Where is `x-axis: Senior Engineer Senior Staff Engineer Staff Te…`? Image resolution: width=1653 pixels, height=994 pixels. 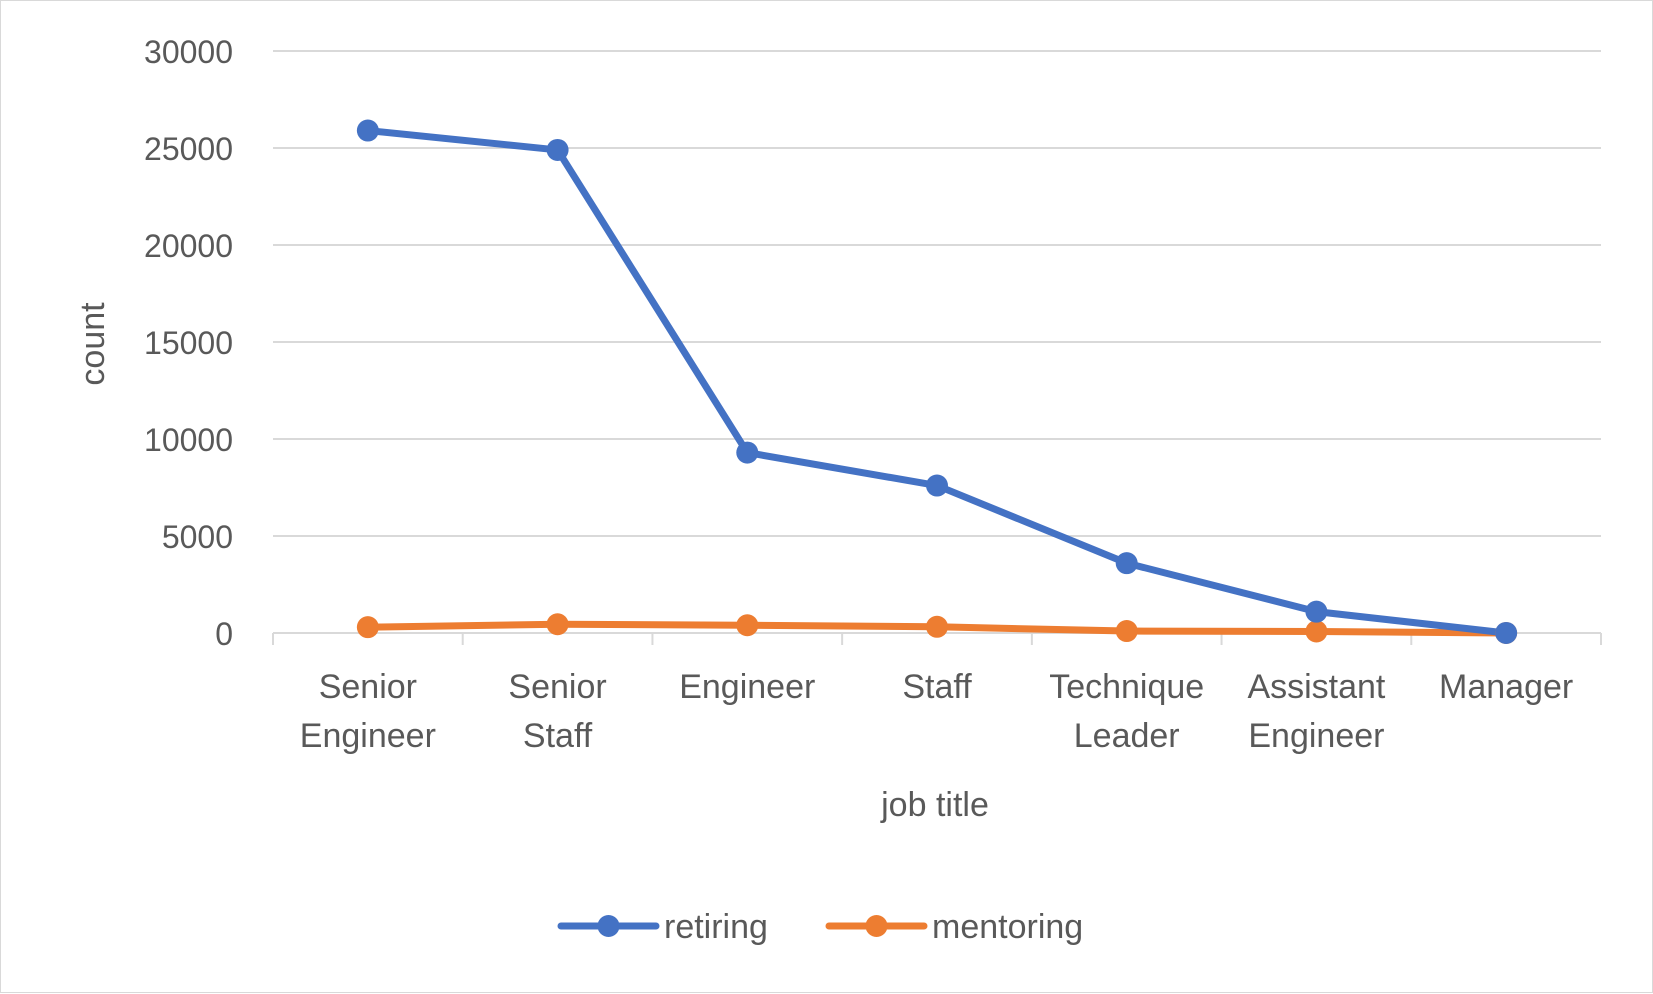 x-axis: Senior Engineer Senior Staff Engineer Staff Te… is located at coordinates (937, 693).